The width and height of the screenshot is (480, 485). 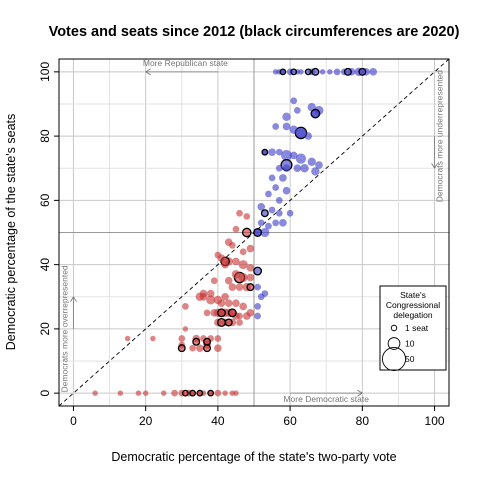 I want to click on legend-symbol, so click(x=394, y=359).